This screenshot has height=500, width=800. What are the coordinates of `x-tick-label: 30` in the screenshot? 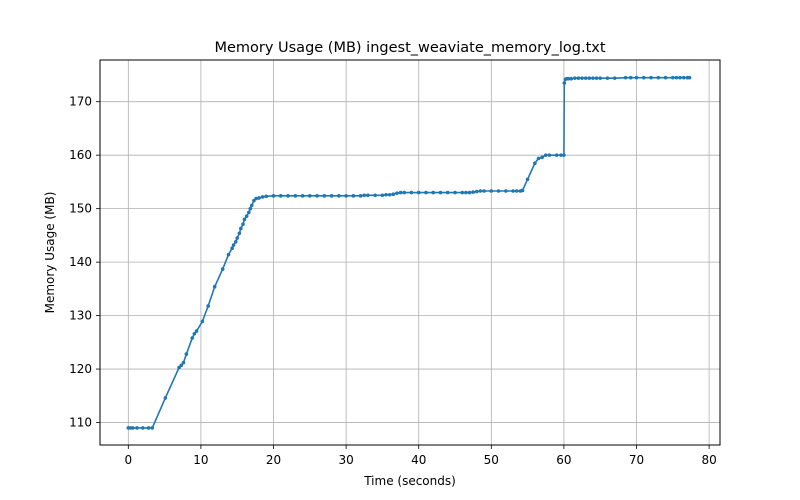 It's located at (345, 460).